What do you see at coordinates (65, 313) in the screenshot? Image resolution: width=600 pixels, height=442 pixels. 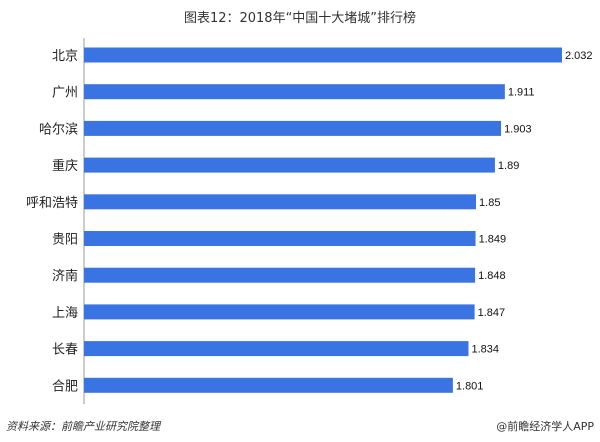 I see `category-label: 上海` at bounding box center [65, 313].